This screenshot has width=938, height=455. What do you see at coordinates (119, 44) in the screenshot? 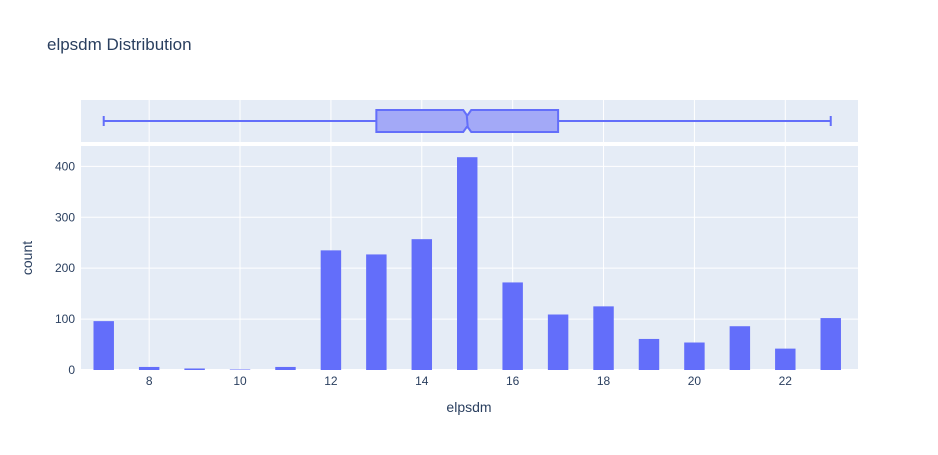
I see `chart-title: elpsdm Distribution` at bounding box center [119, 44].